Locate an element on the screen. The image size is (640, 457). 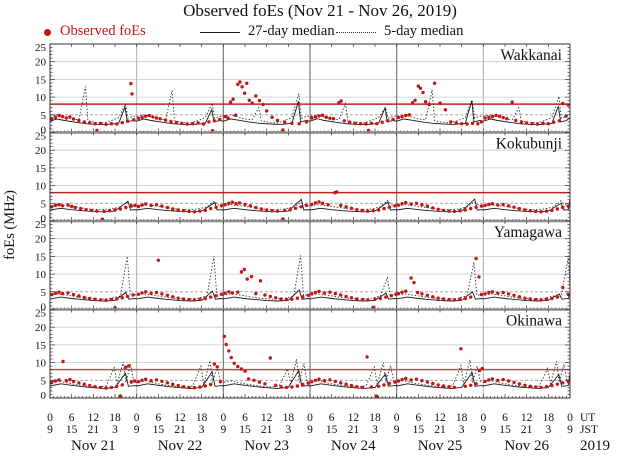
station-label: Yamagawa is located at coordinates (528, 232).